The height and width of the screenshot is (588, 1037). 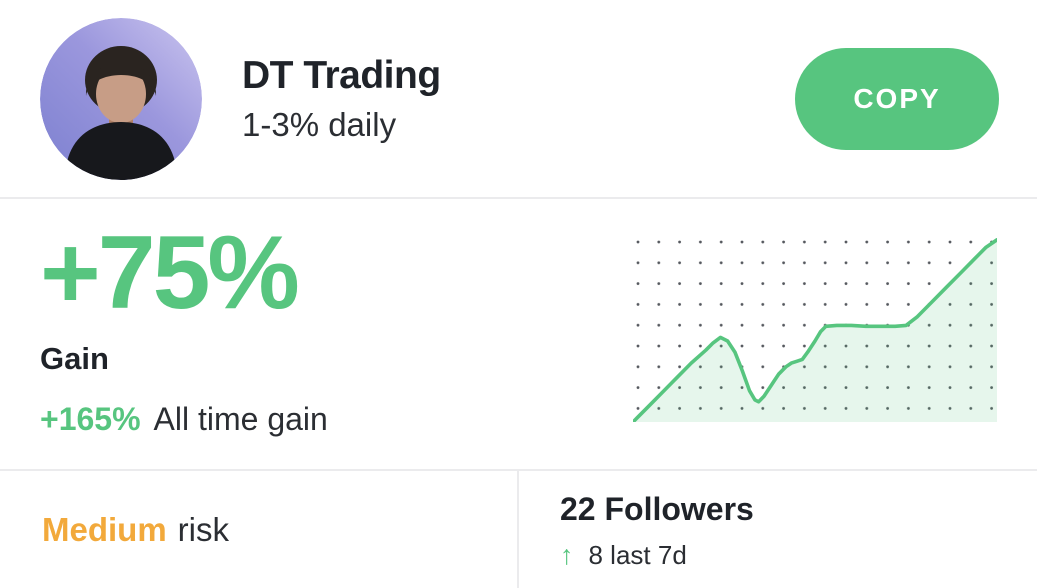 I want to click on trend-text: 8 last 7d, so click(x=637, y=554).